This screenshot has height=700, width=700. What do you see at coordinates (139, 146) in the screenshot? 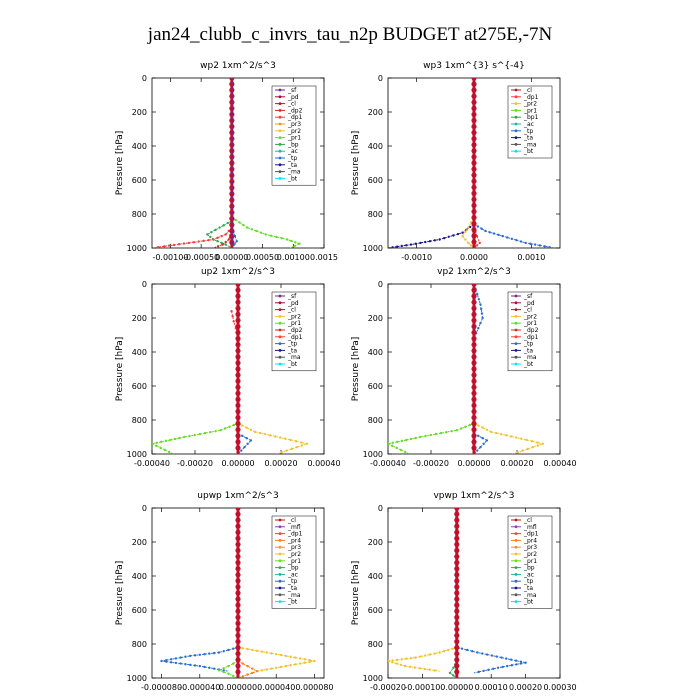
I see `y-tick-label: 400` at bounding box center [139, 146].